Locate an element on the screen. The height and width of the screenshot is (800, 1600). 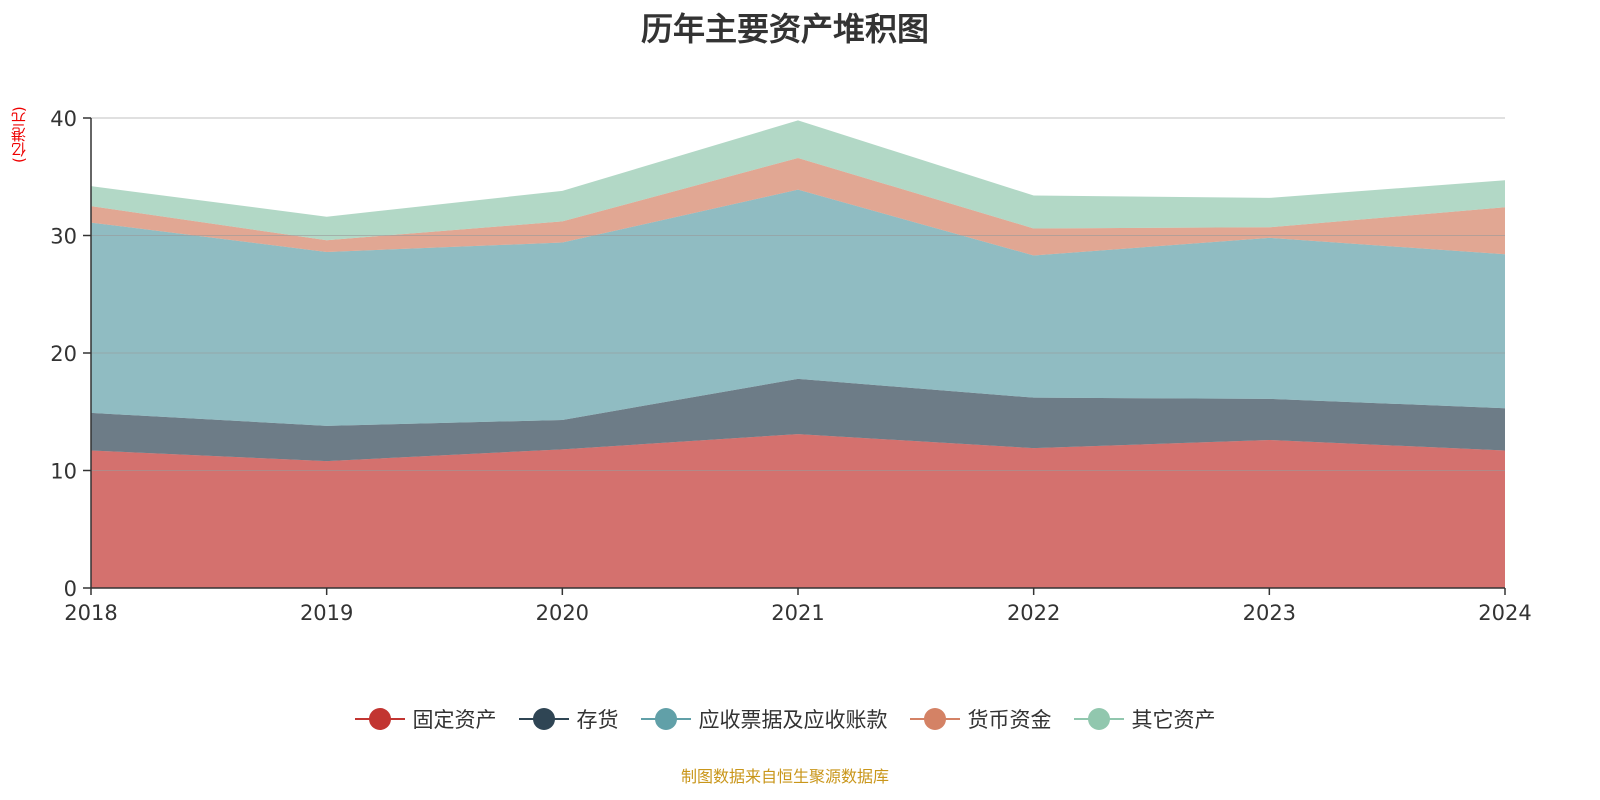
x-tick-label: 2023 is located at coordinates (1269, 613).